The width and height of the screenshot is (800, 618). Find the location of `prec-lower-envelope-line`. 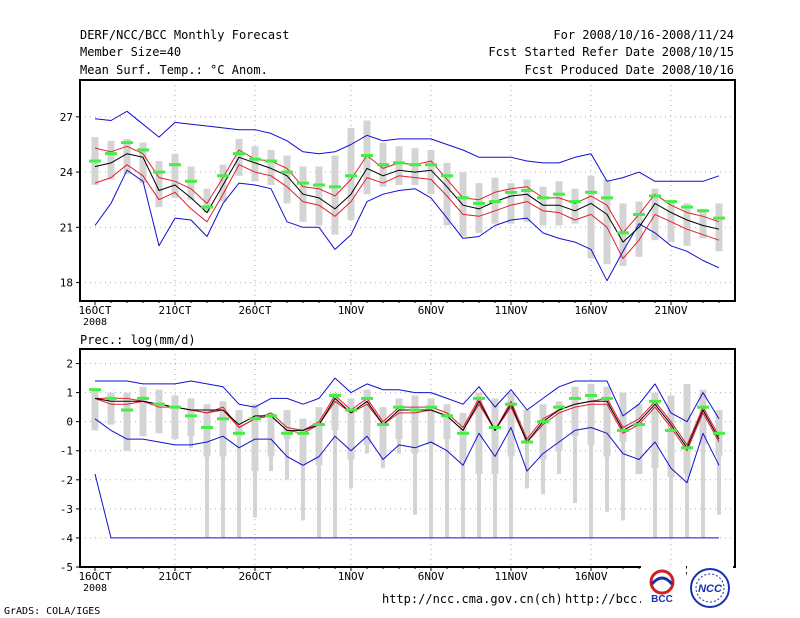

prec-lower-envelope-line is located at coordinates (407, 451).